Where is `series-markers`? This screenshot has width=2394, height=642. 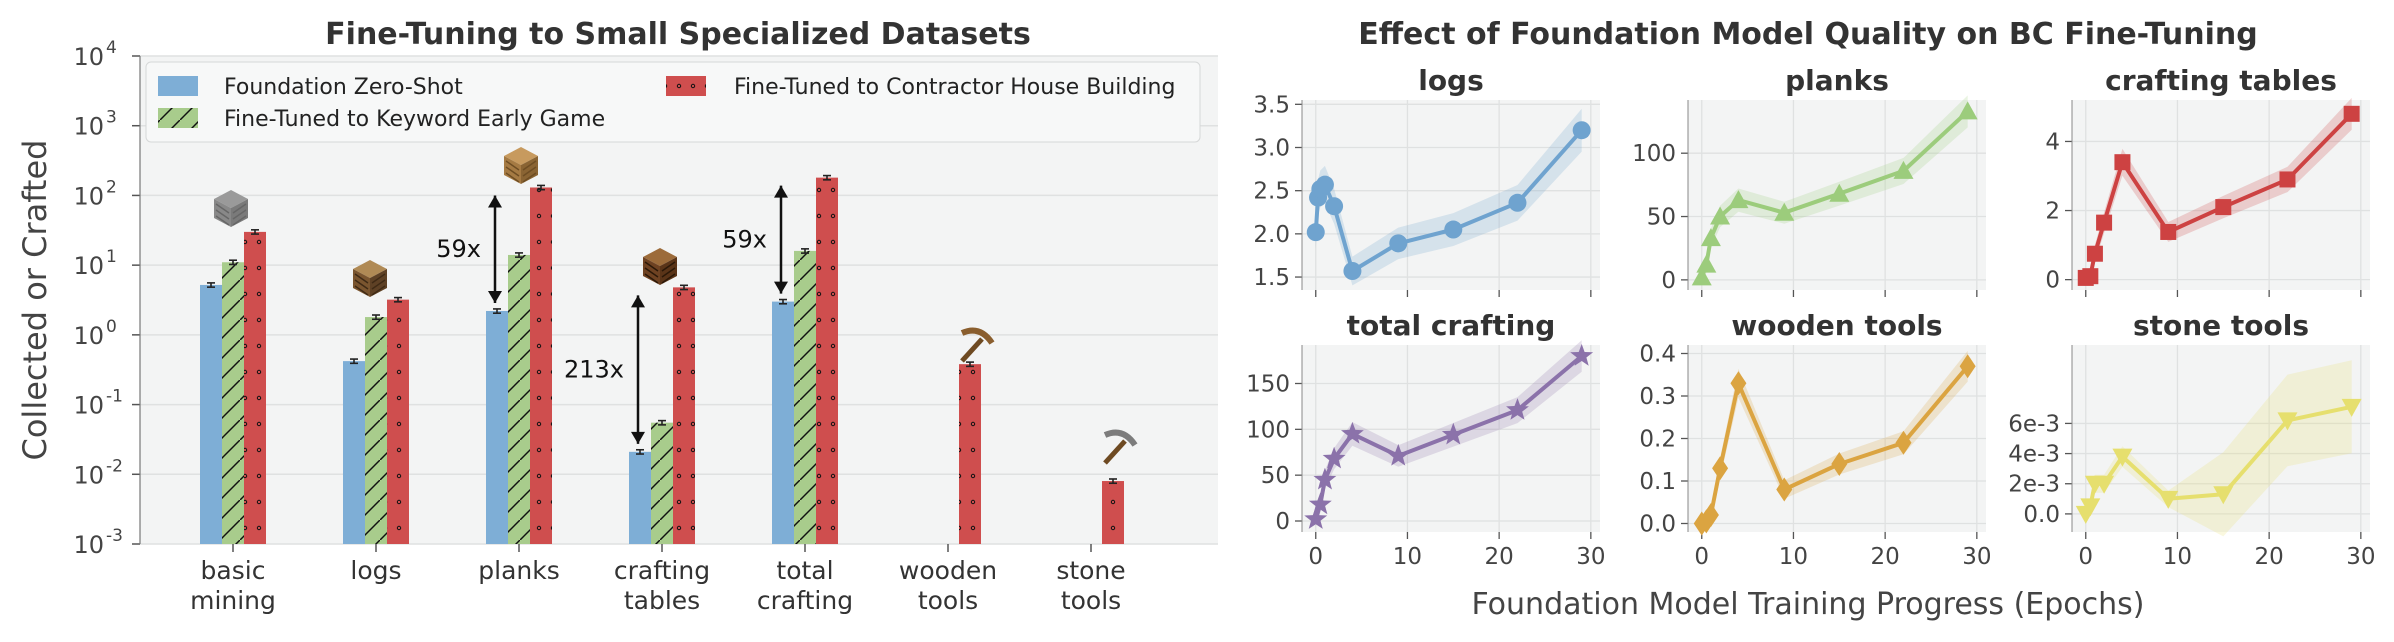 series-markers is located at coordinates (1834, 193).